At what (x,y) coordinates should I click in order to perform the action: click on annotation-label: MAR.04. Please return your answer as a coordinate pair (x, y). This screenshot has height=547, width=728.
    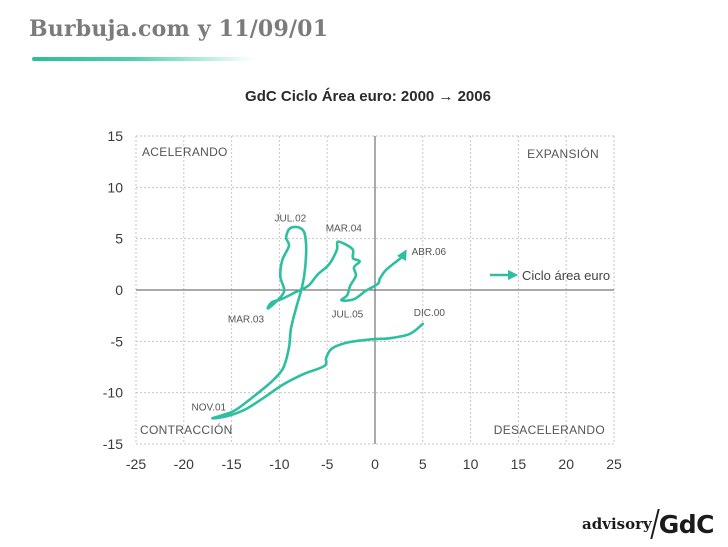
    Looking at the image, I should click on (344, 229).